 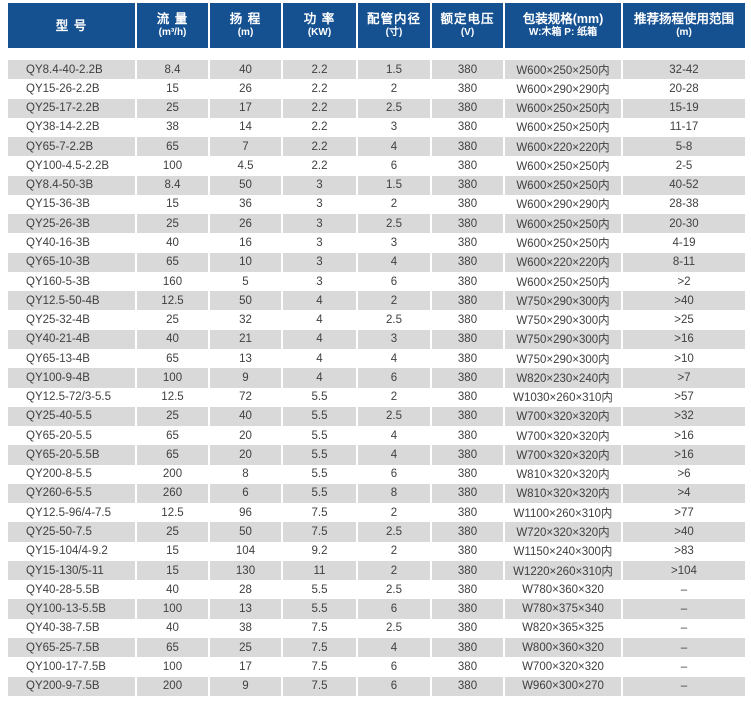 What do you see at coordinates (564, 570) in the screenshot?
I see `cell-packaging: W1220×260×310内` at bounding box center [564, 570].